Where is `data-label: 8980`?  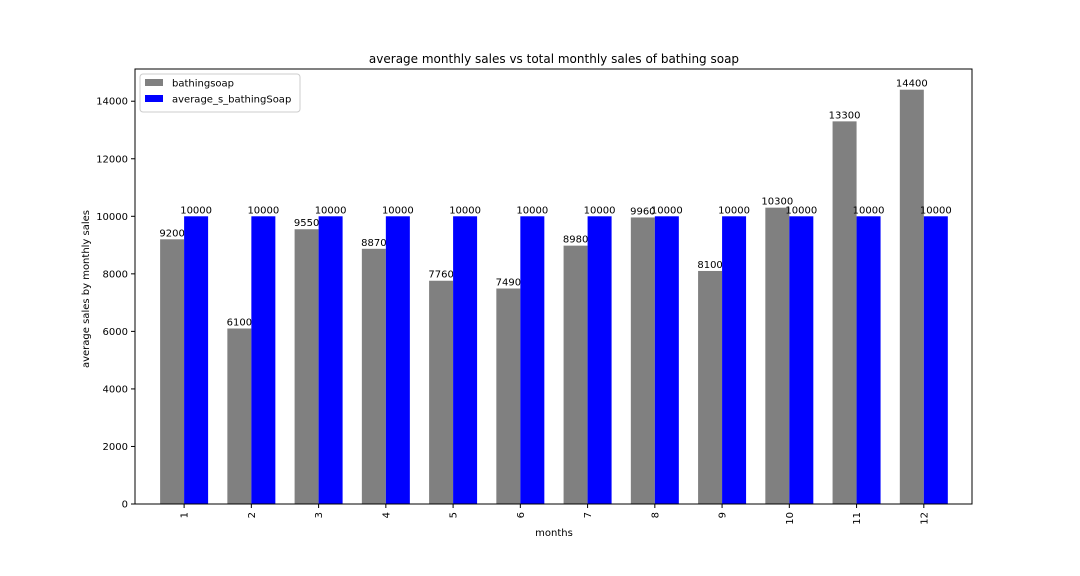
data-label: 8980 is located at coordinates (575, 240).